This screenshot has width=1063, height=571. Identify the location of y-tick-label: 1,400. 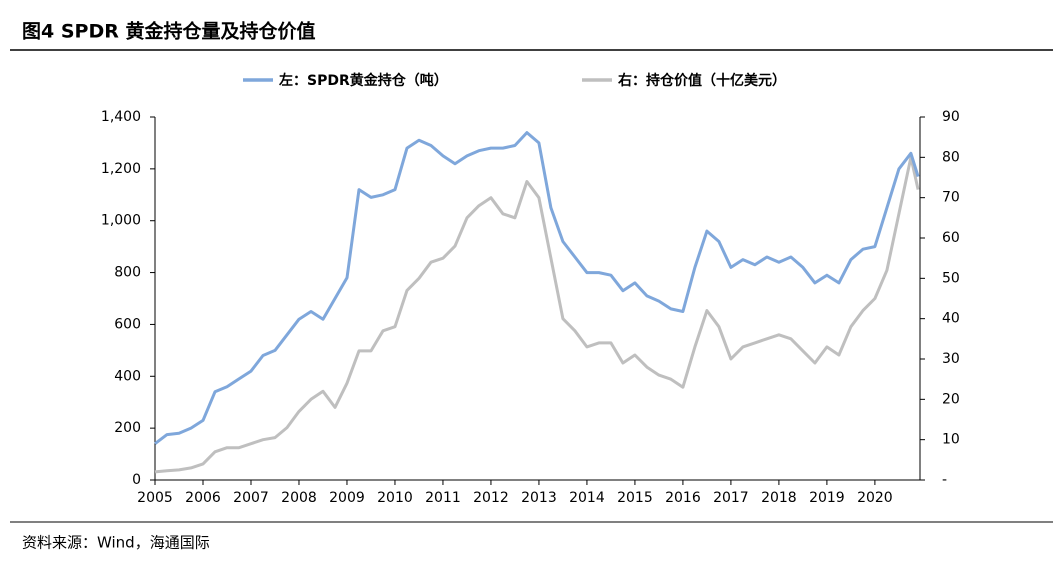
(121, 117).